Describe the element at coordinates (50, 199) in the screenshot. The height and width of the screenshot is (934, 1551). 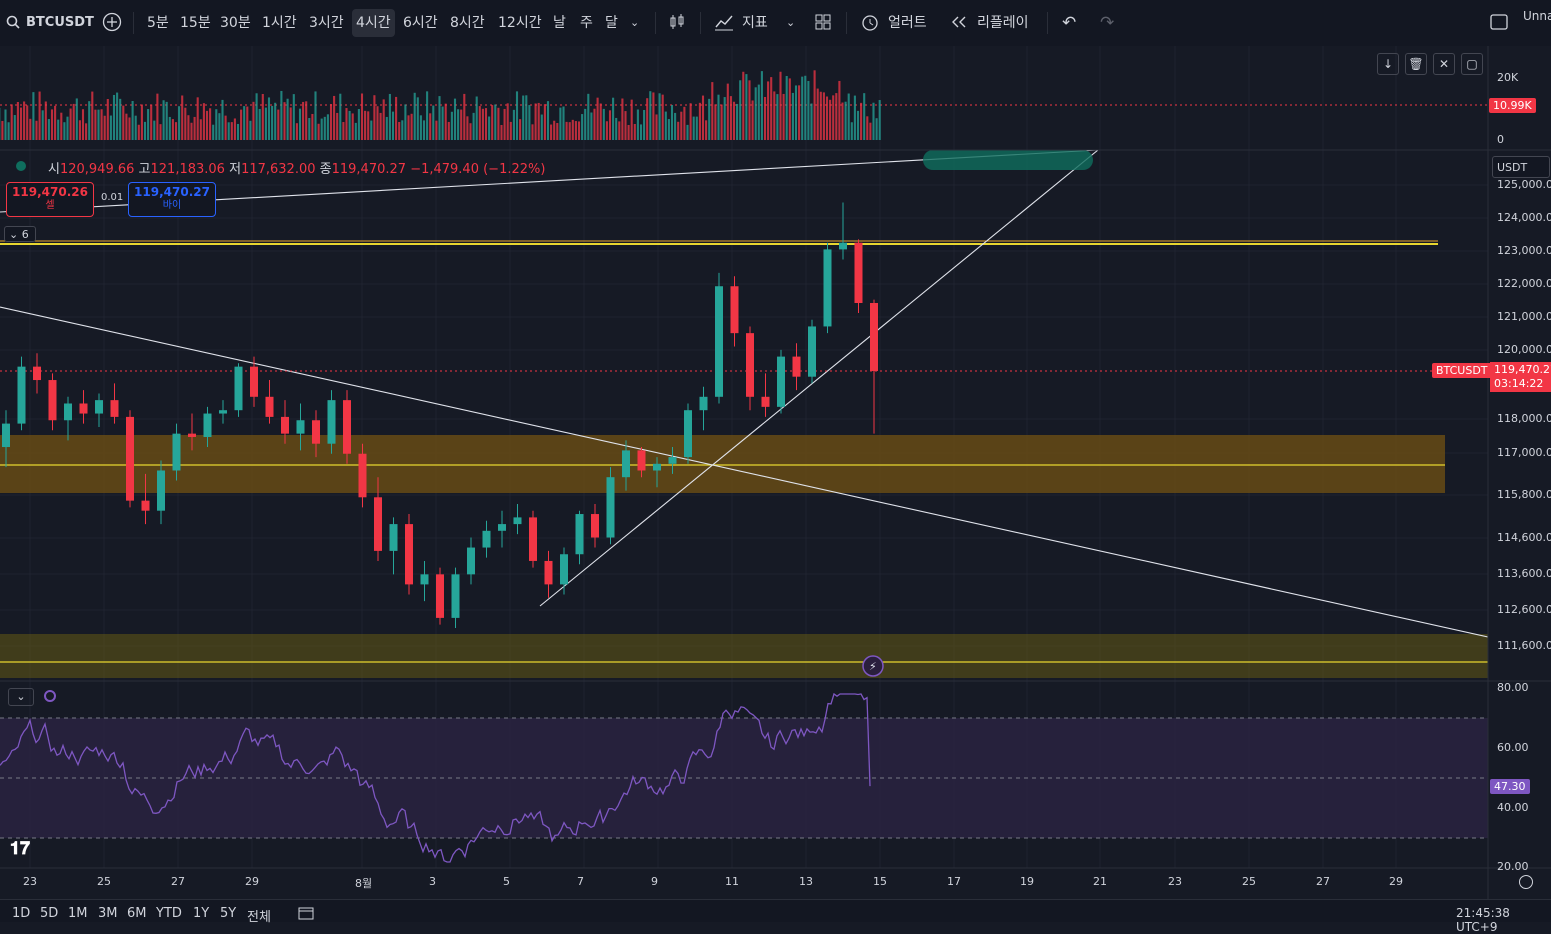
I see `sell-button: 119,470.26 셀` at that location.